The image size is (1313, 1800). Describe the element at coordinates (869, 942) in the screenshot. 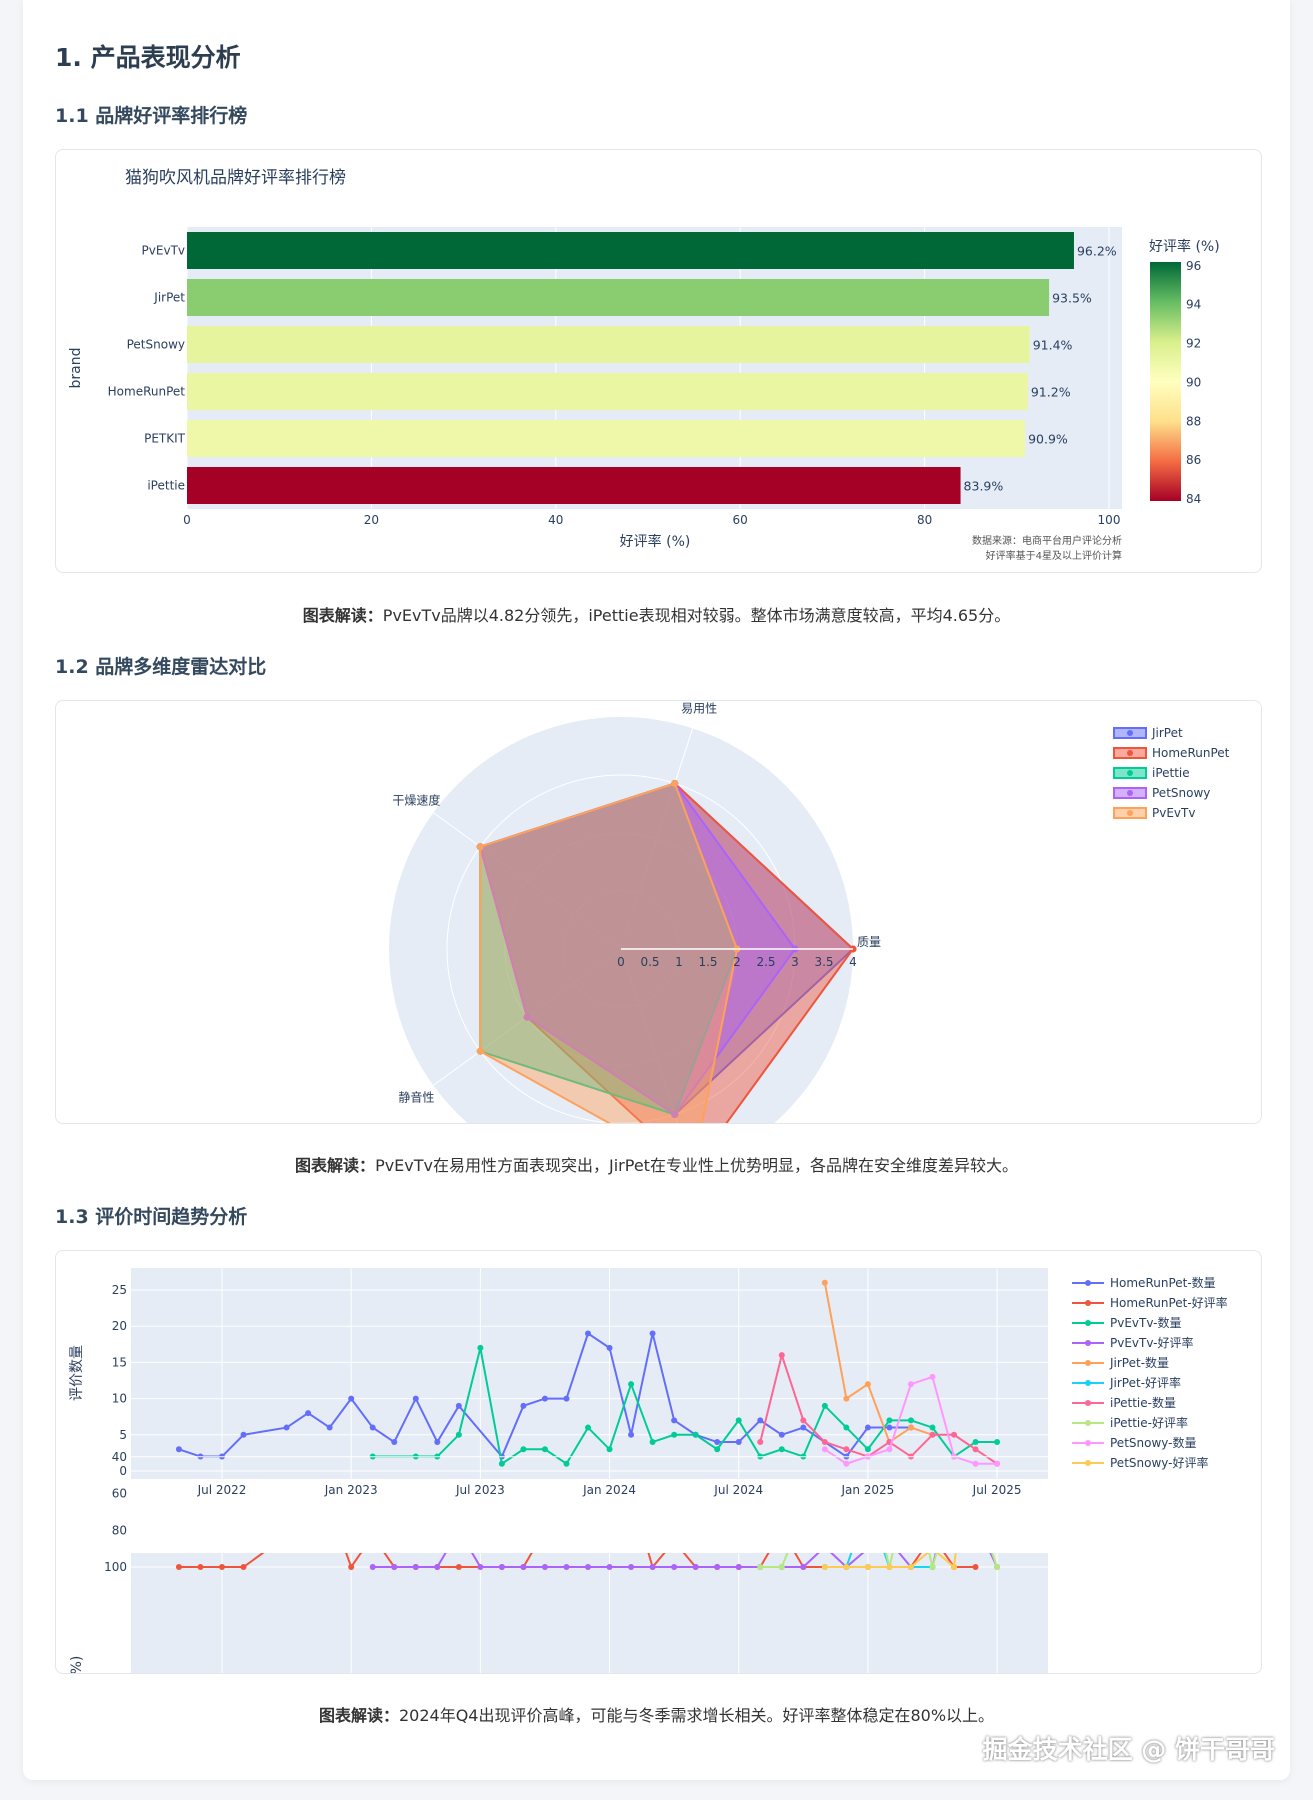

I see `axis-label-质量: 质量` at that location.